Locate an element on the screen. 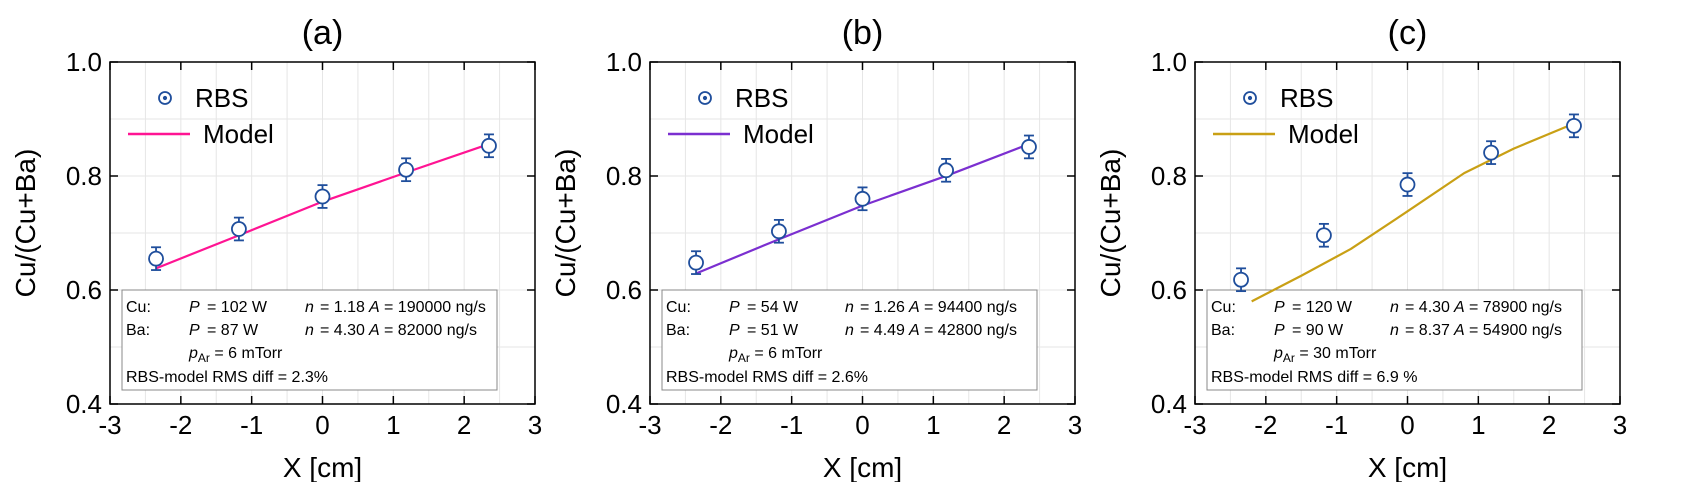 This screenshot has width=1698, height=482. cu-n-value: = 1.26 is located at coordinates (882, 307).